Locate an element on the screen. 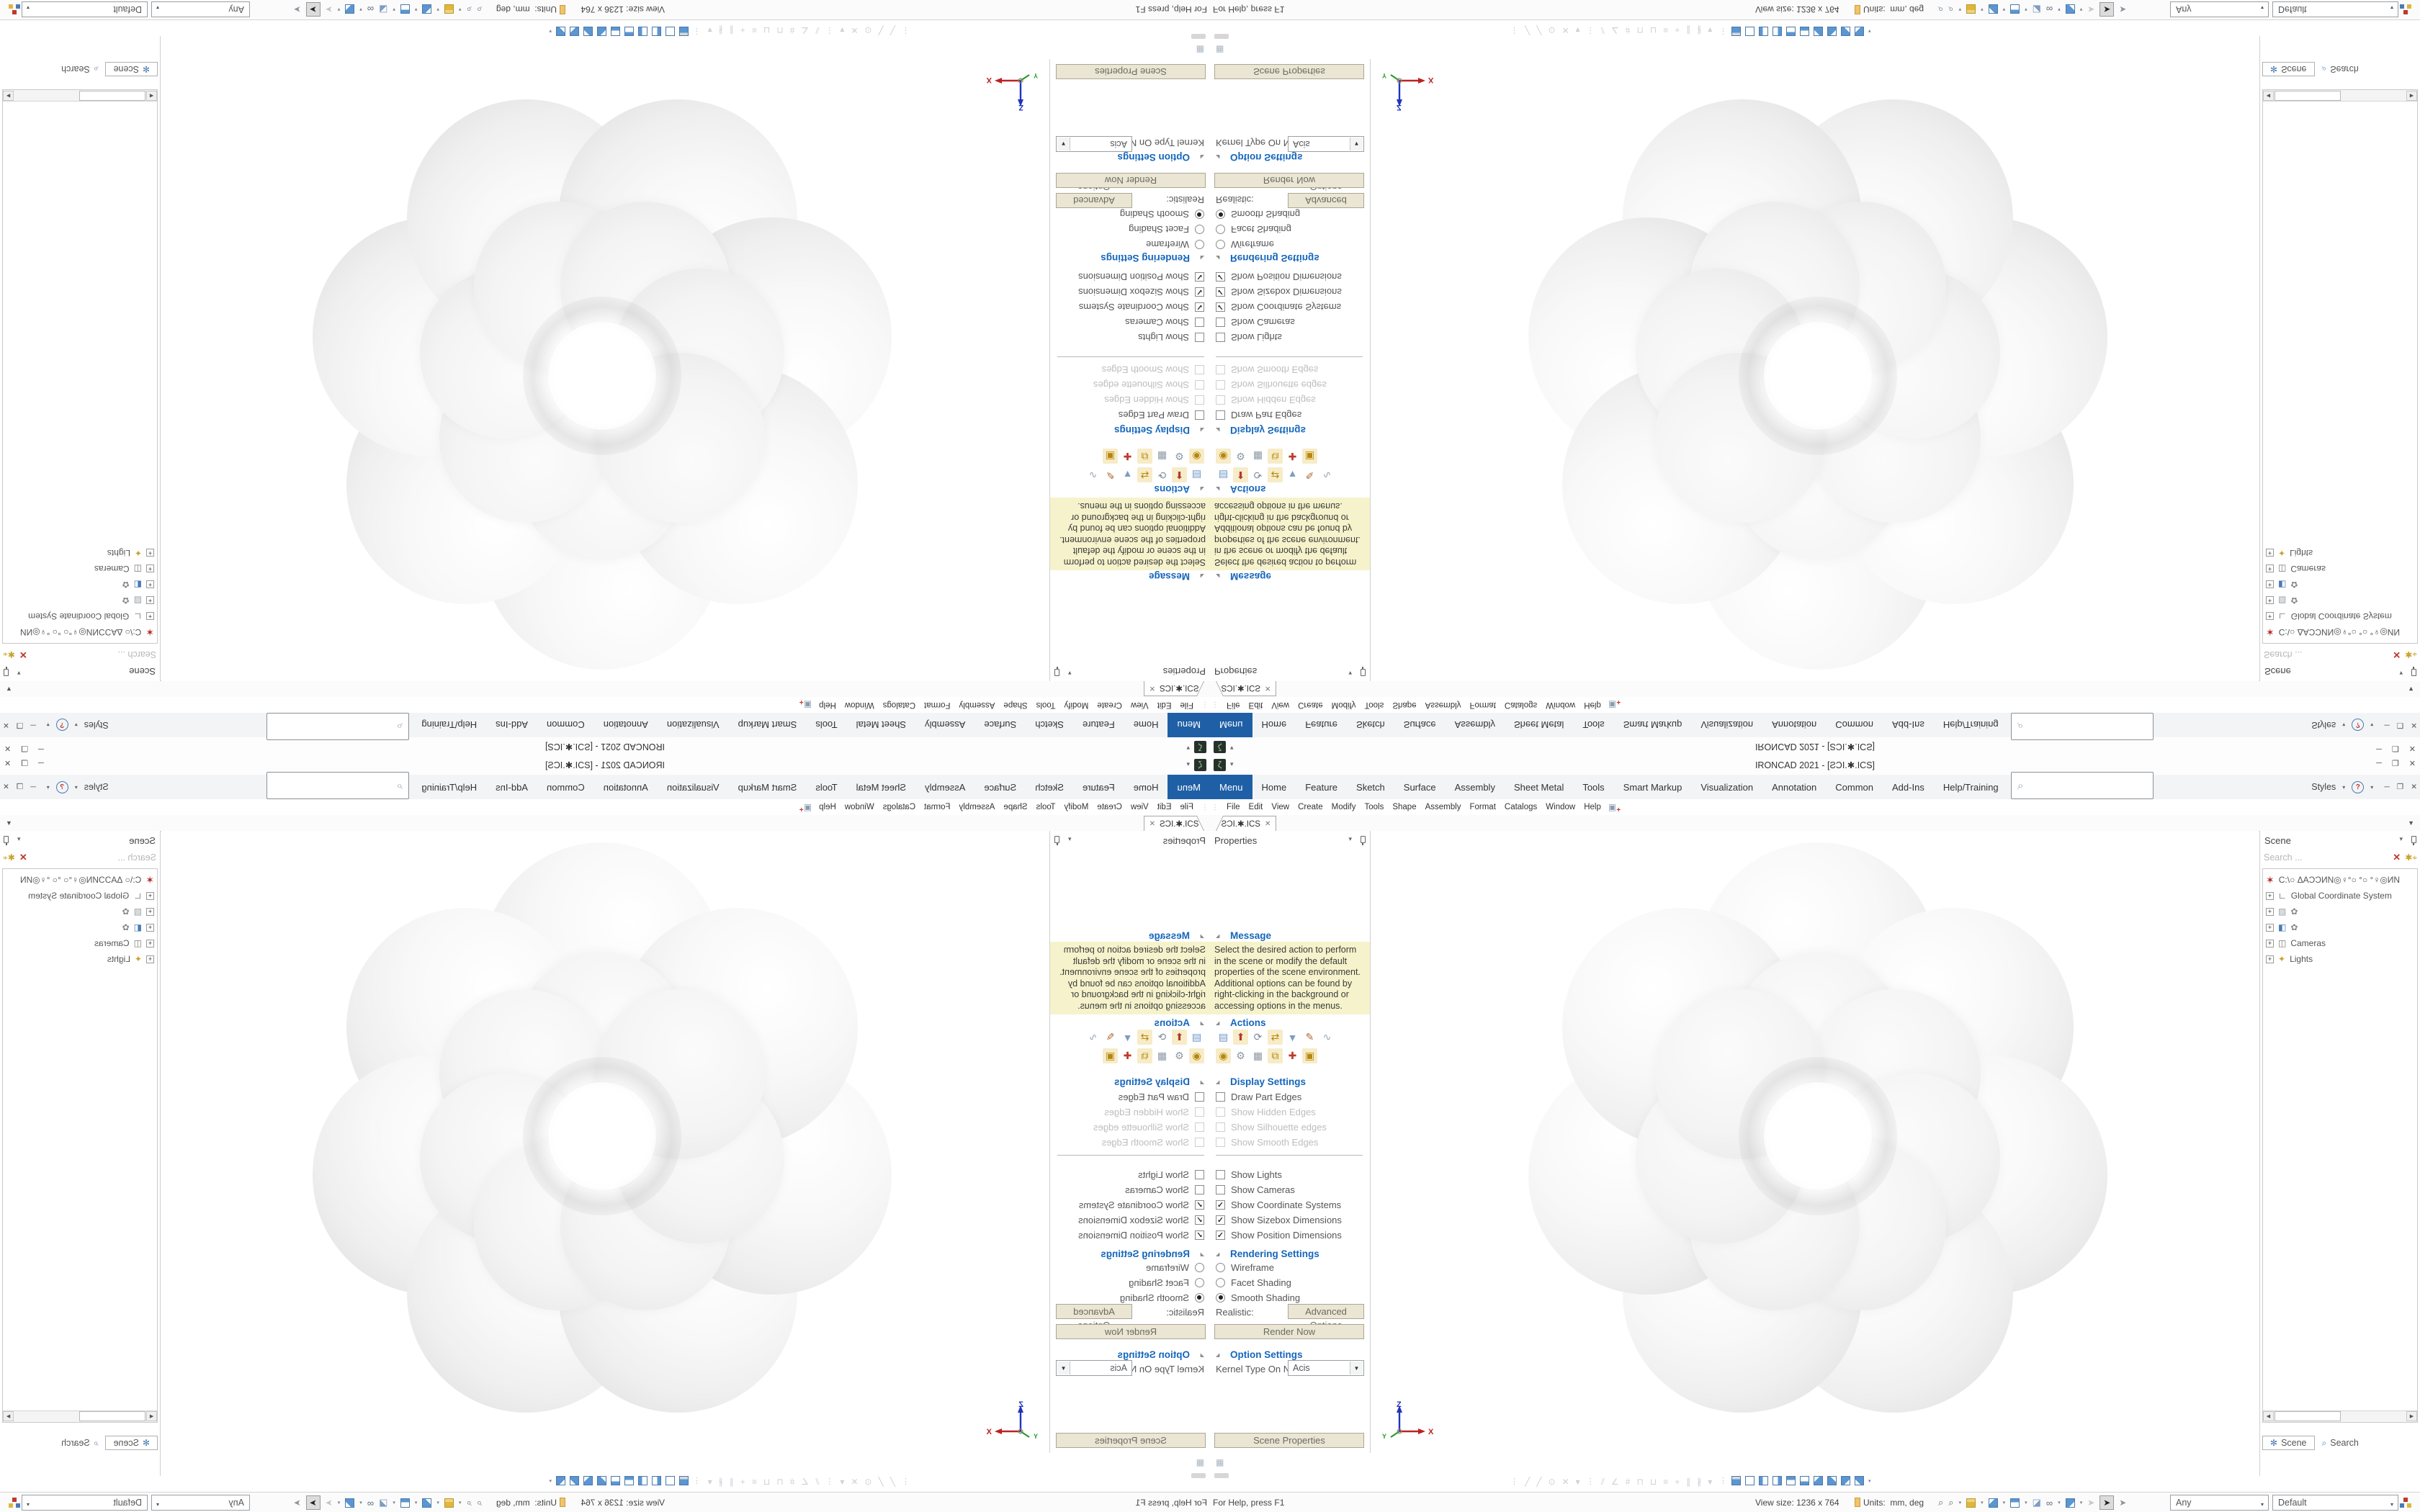  tab-common: Common is located at coordinates (1855, 787).